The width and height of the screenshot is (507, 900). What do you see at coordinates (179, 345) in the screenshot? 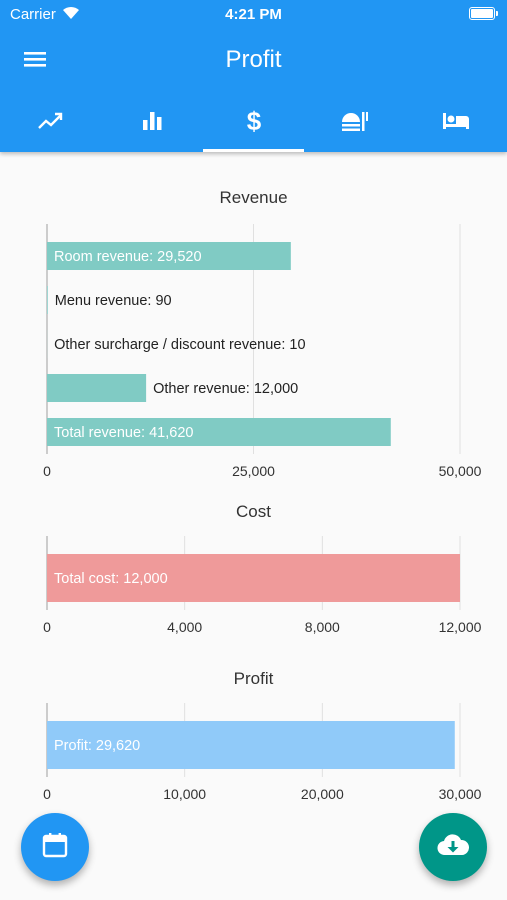
I see `data-label: Other surcharge / discount revenue: 10` at bounding box center [179, 345].